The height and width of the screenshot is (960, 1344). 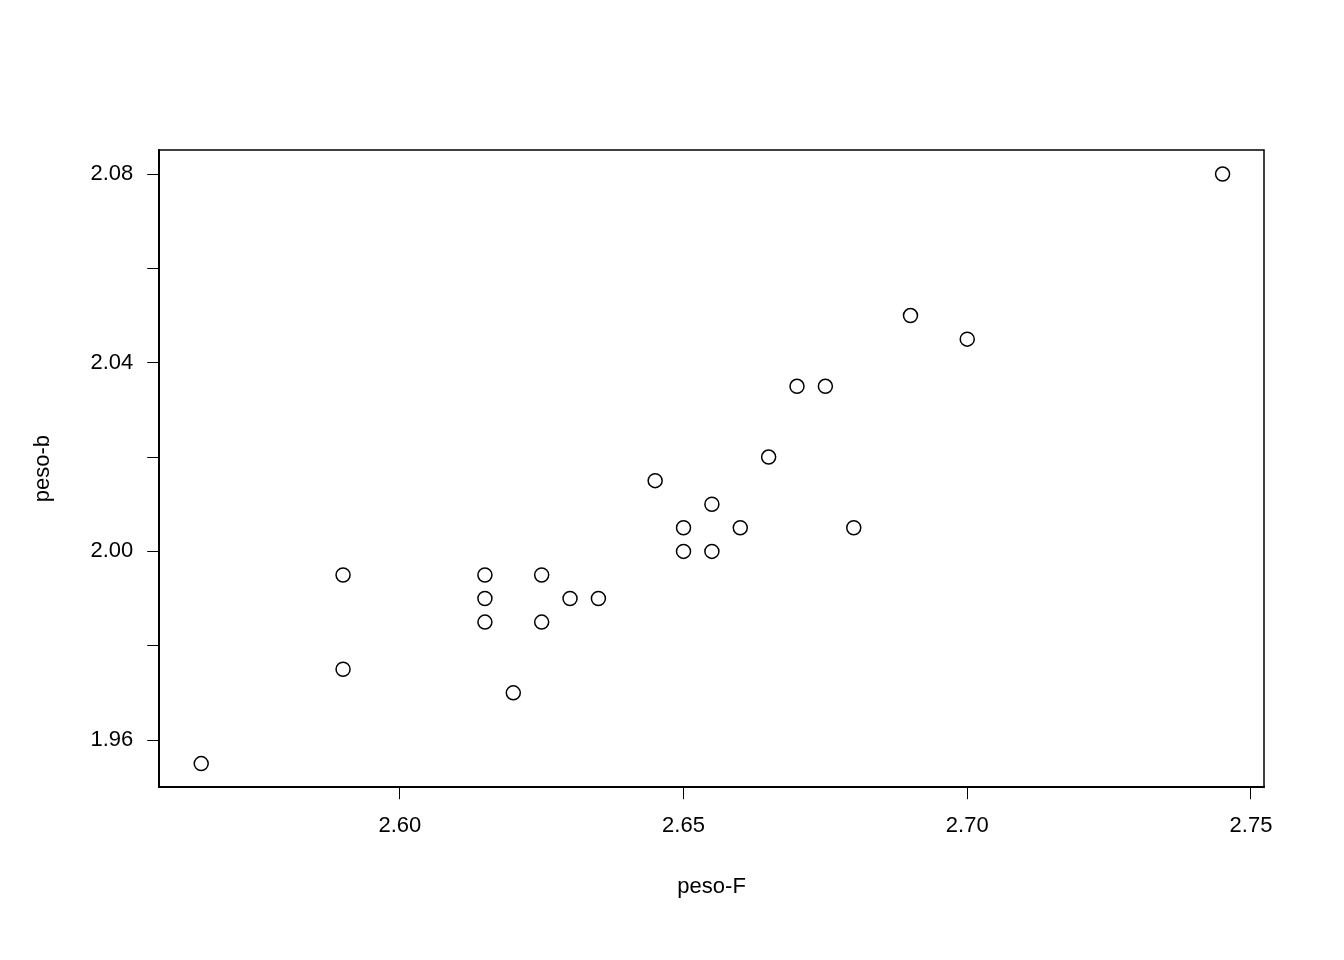 What do you see at coordinates (112, 361) in the screenshot?
I see `y-tick-label: 2.04` at bounding box center [112, 361].